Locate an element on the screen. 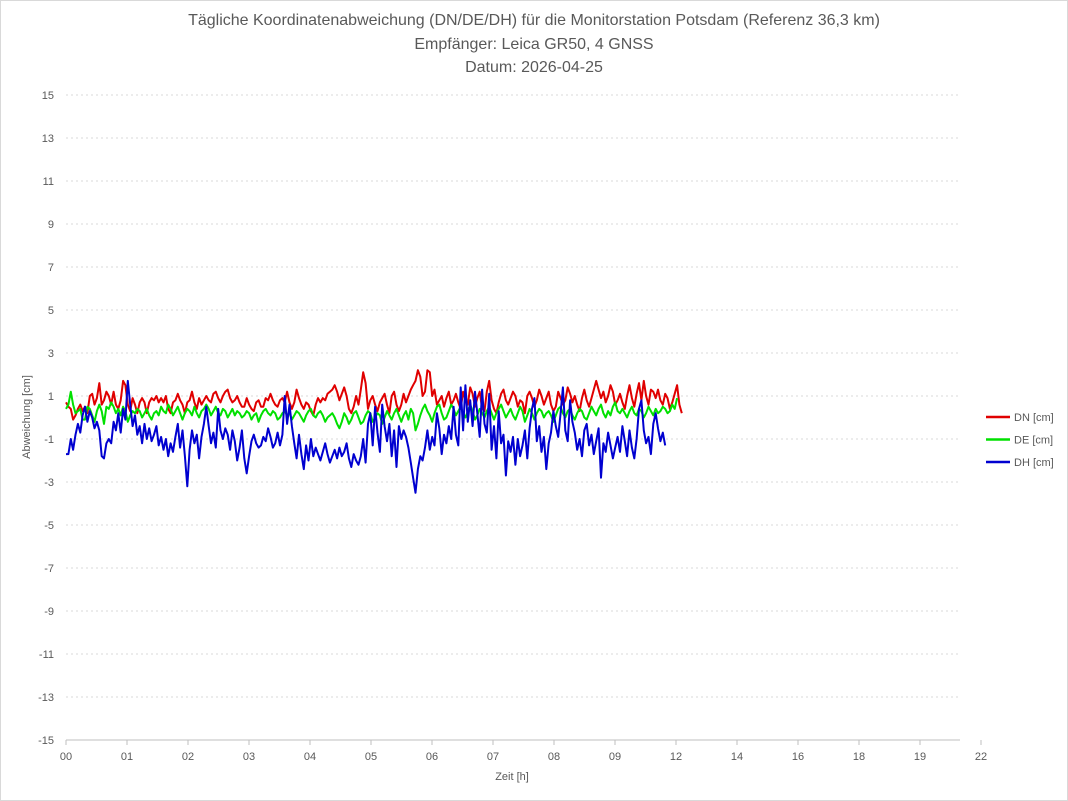  x-tick-label: 09 is located at coordinates (615, 757).